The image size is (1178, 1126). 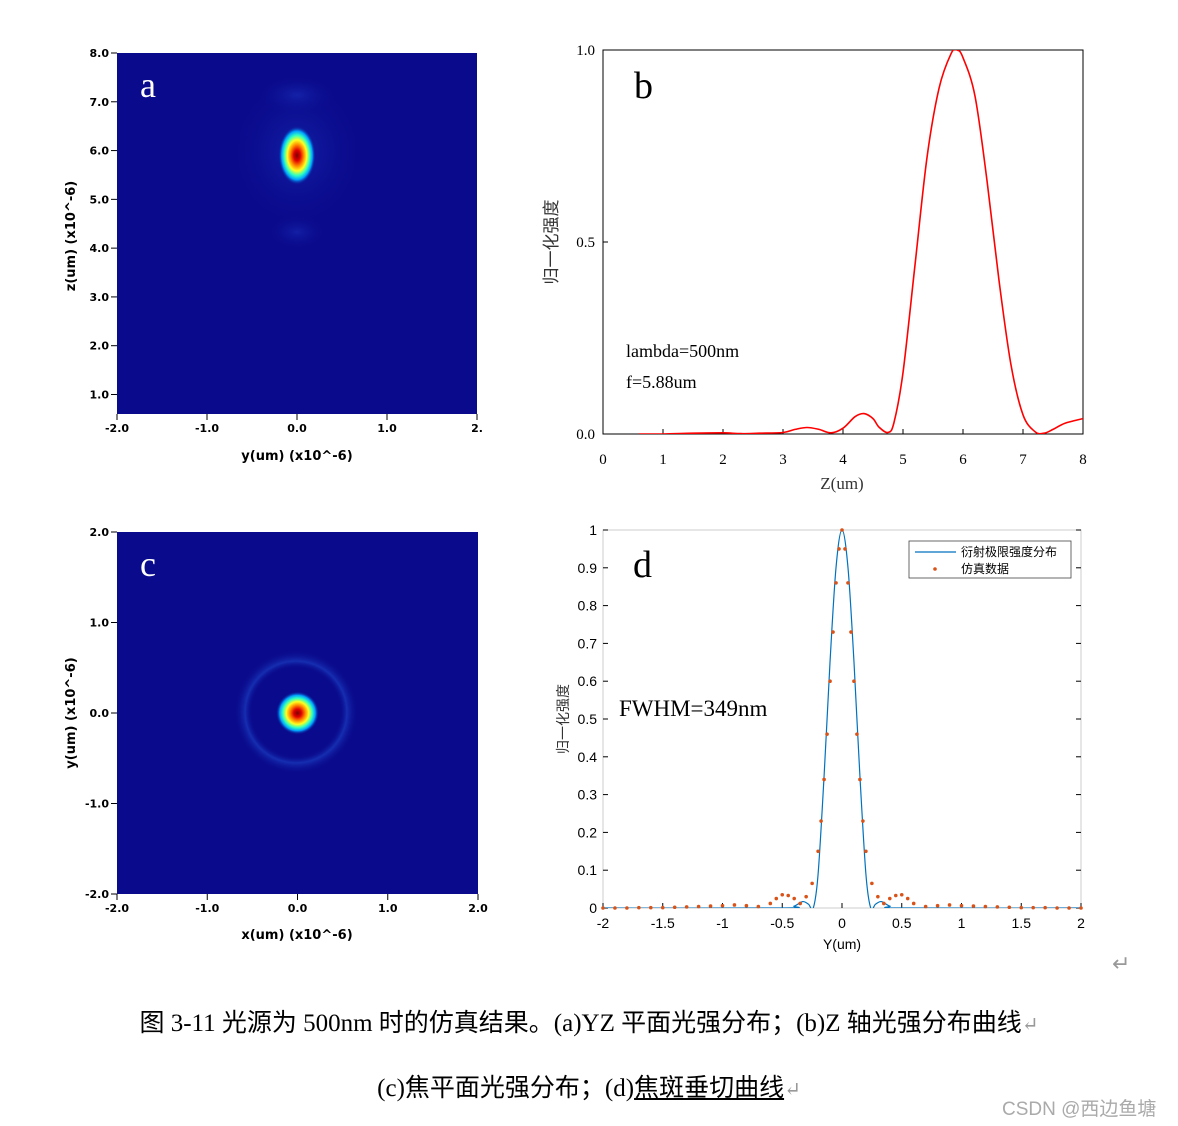 What do you see at coordinates (782, 923) in the screenshot?
I see `x-tick-label: -0.5` at bounding box center [782, 923].